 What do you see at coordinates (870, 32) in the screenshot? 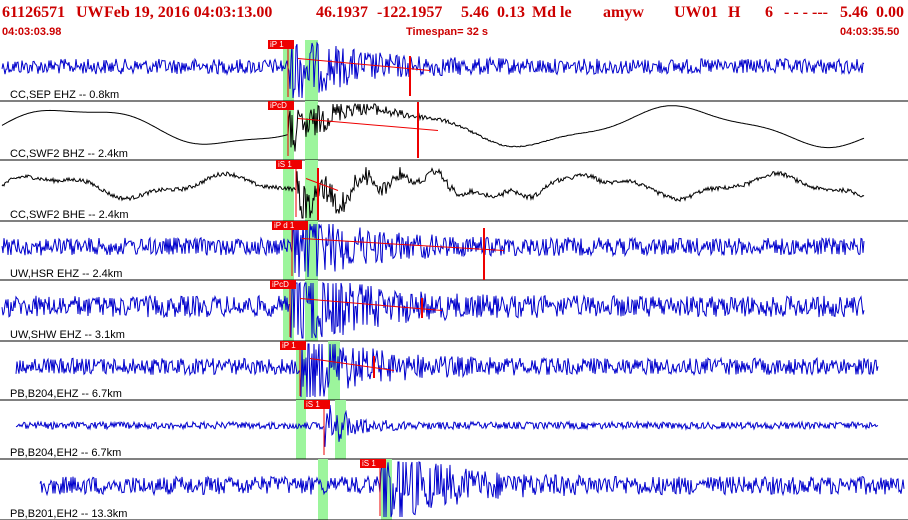
I see `window-end-time: 04:03:35.50` at bounding box center [870, 32].